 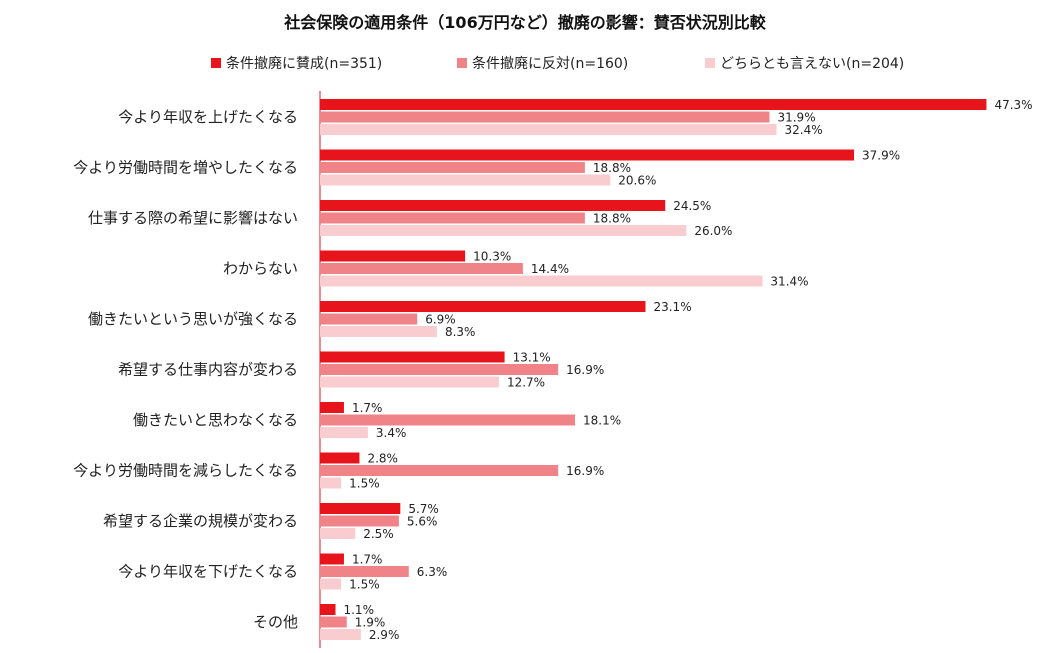 What do you see at coordinates (423, 509) in the screenshot?
I see `value-label-8-0: 5.7%` at bounding box center [423, 509].